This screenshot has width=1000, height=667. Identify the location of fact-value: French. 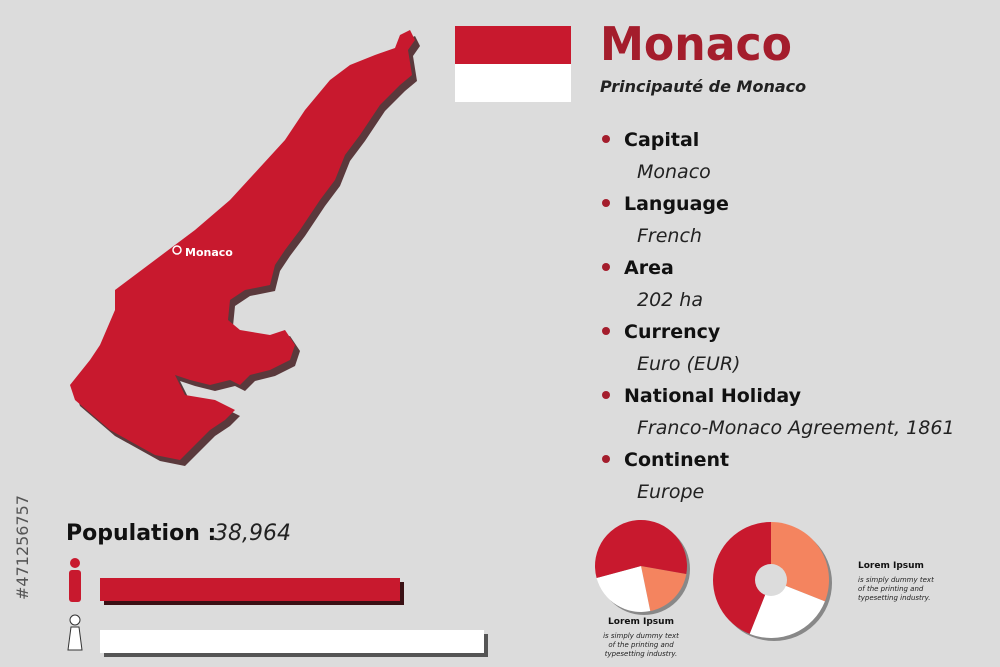
(669, 236).